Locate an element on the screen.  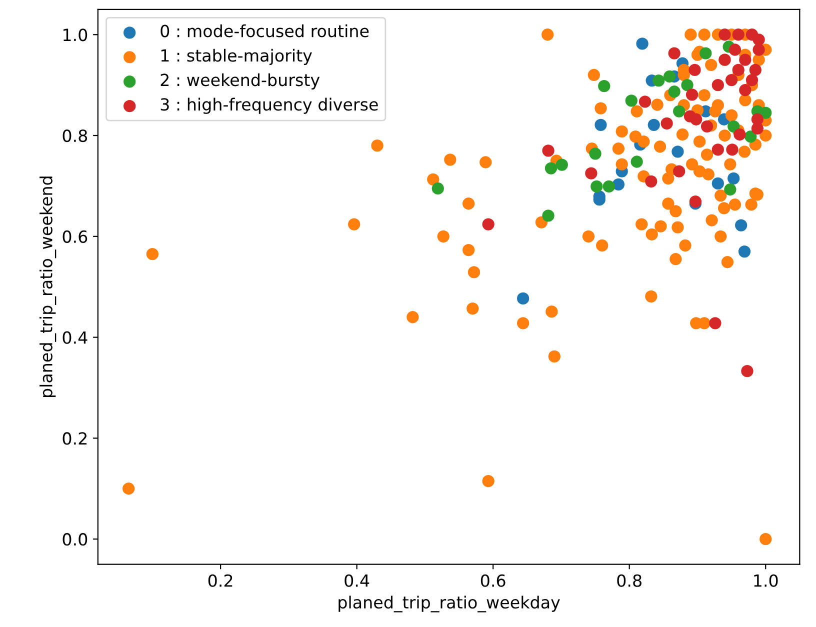
y-tick-label: 1.0 is located at coordinates (76, 35).